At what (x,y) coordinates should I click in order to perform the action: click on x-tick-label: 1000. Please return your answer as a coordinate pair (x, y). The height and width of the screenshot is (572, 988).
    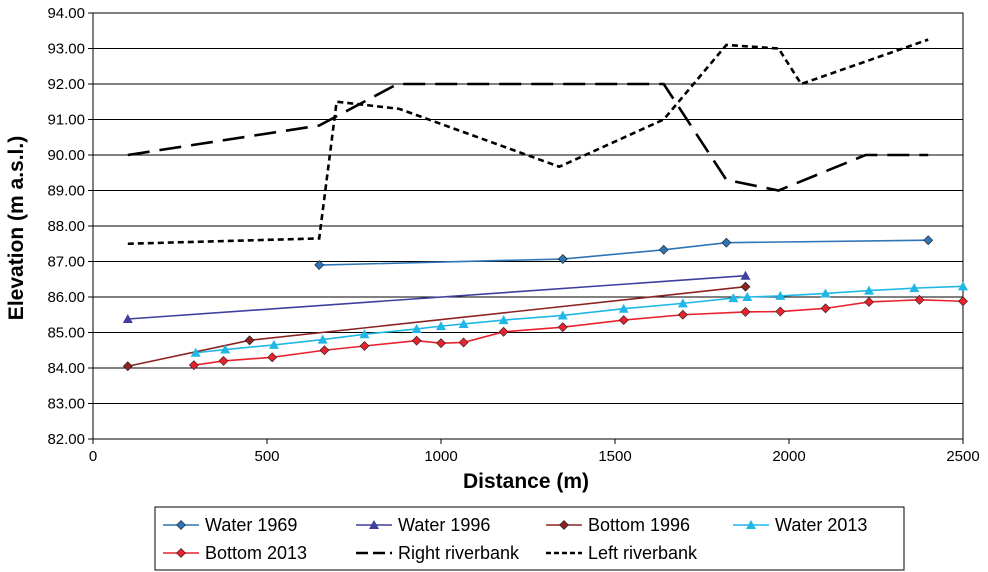
    Looking at the image, I should click on (440, 456).